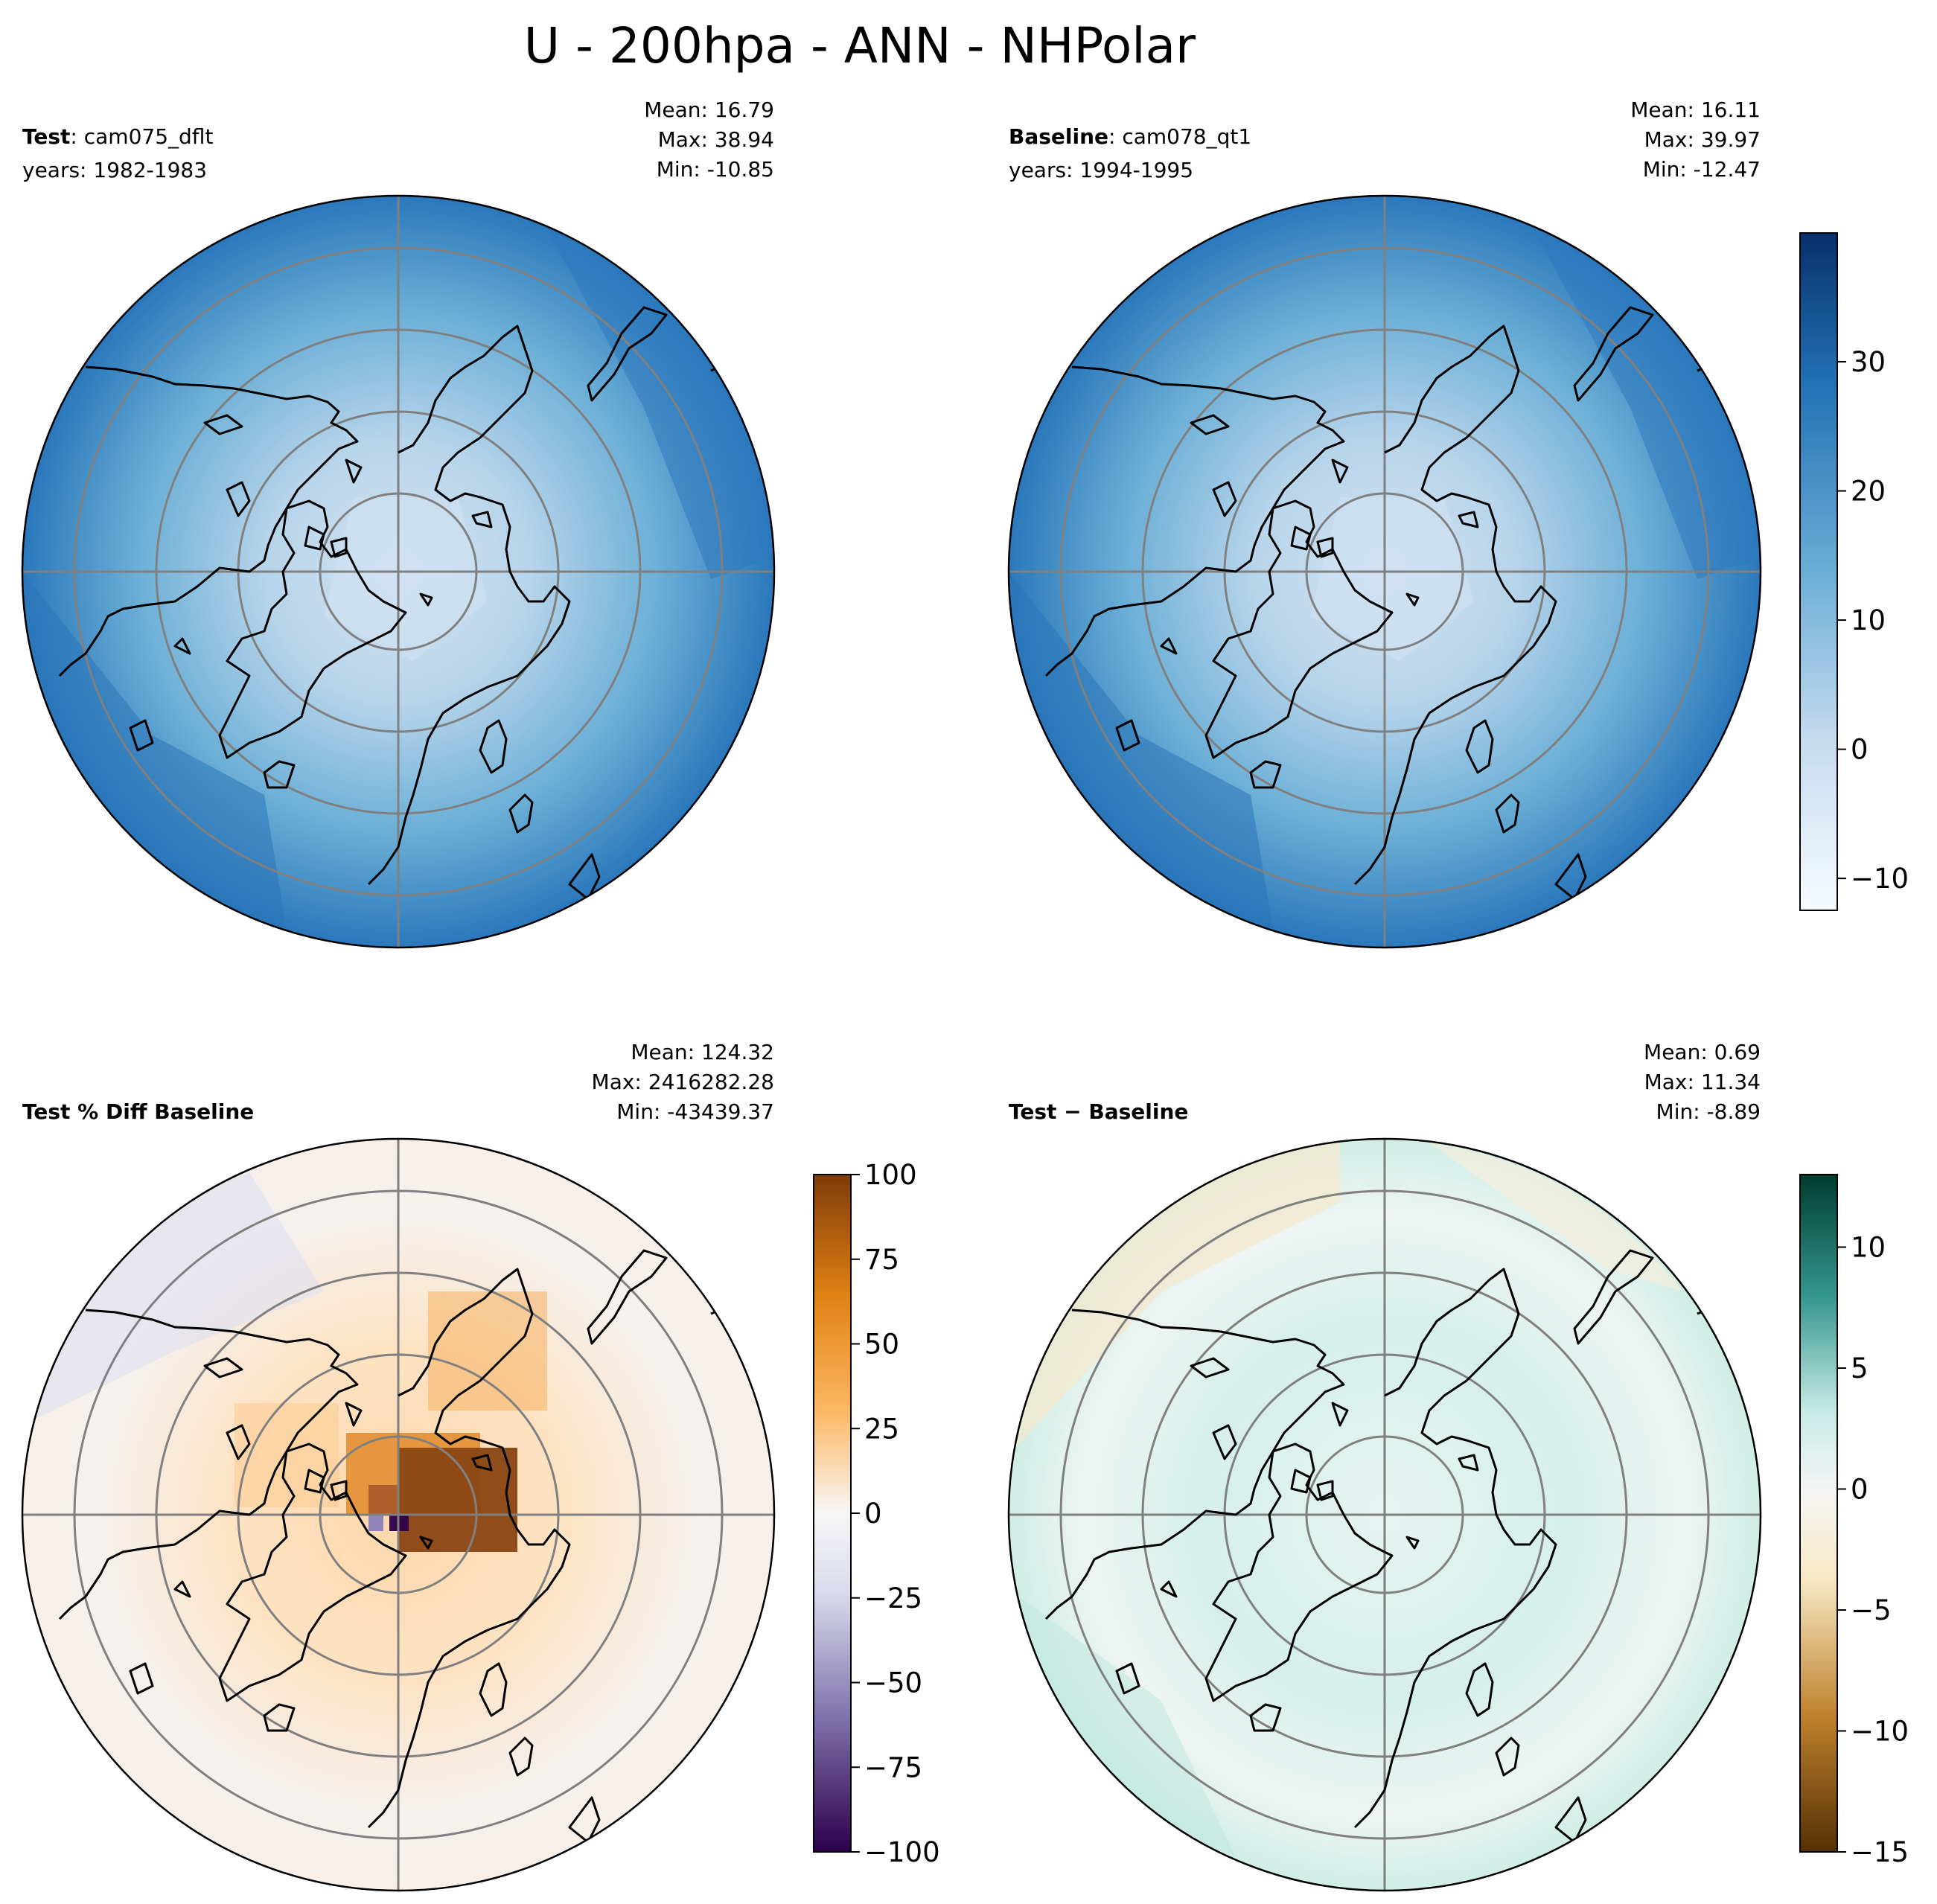 Image resolution: width=1937 pixels, height=1904 pixels. Describe the element at coordinates (832, 1513) in the screenshot. I see `colorbar-pct-ramp` at that location.